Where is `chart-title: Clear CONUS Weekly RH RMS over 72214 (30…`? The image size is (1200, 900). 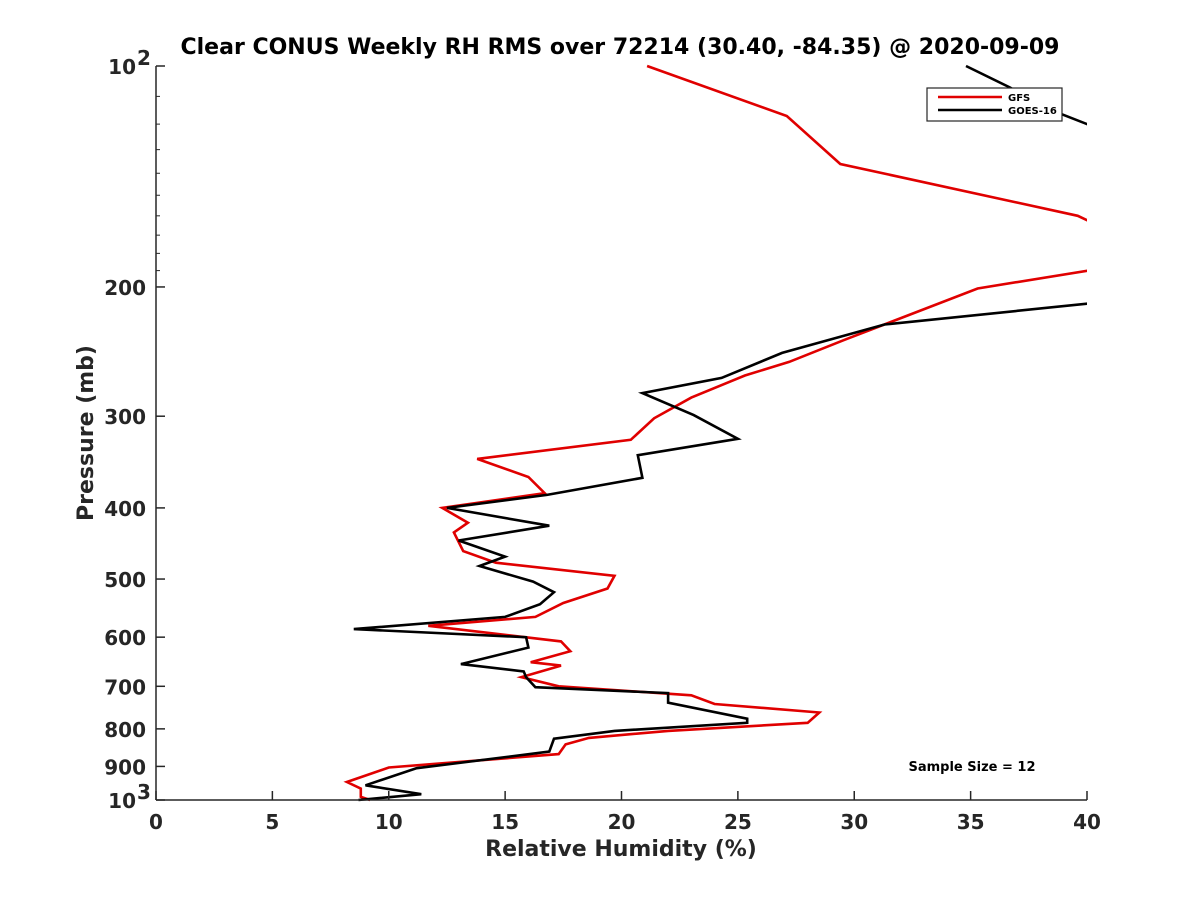
chart-title: Clear CONUS Weekly RH RMS over 72214 (30… is located at coordinates (620, 47).